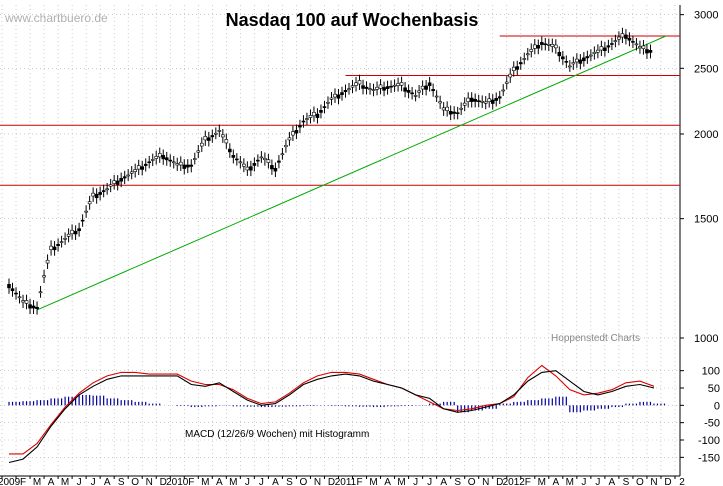  What do you see at coordinates (706, 69) in the screenshot?
I see `y-tick-label: 2500` at bounding box center [706, 69].